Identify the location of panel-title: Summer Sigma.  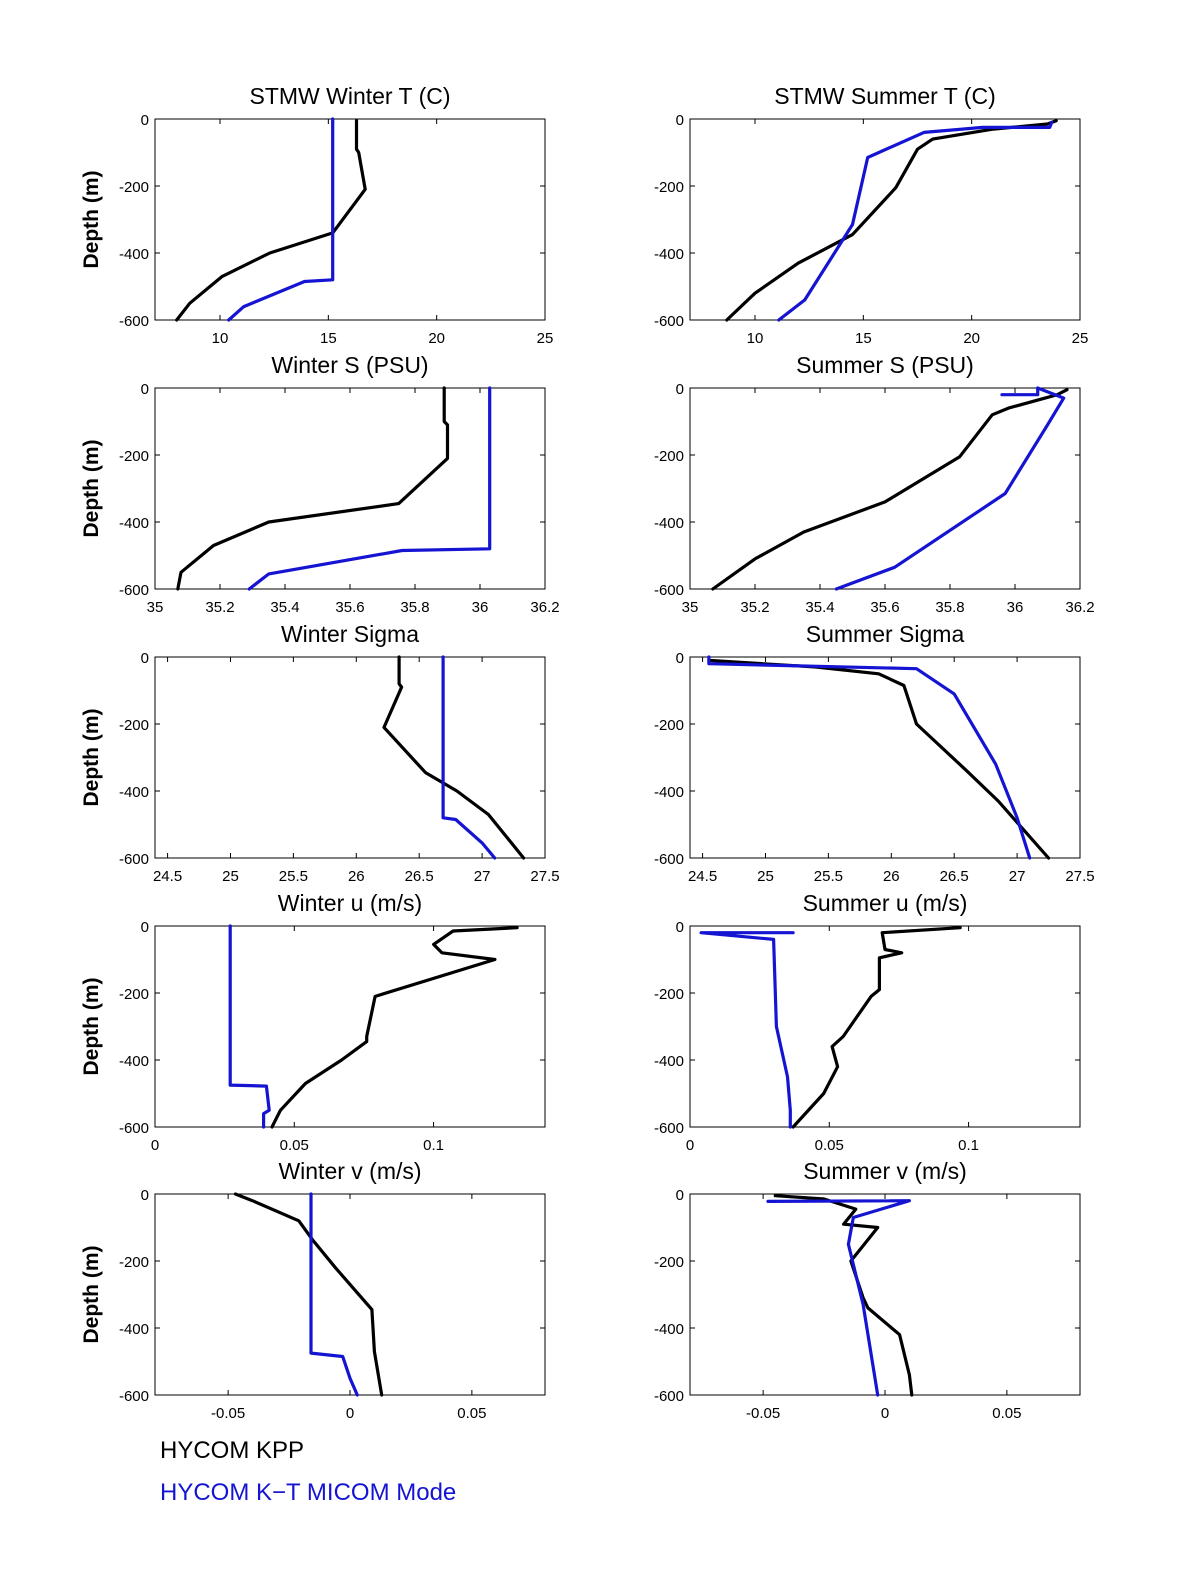
(885, 634).